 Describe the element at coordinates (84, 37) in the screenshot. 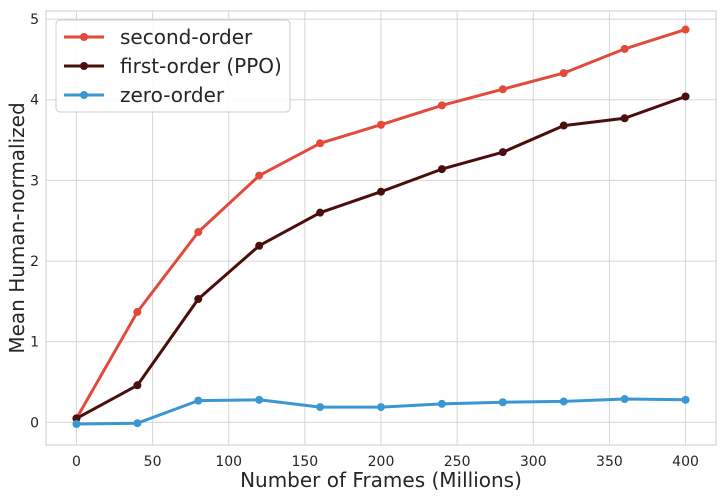

I see `legend-marker-second-order` at that location.